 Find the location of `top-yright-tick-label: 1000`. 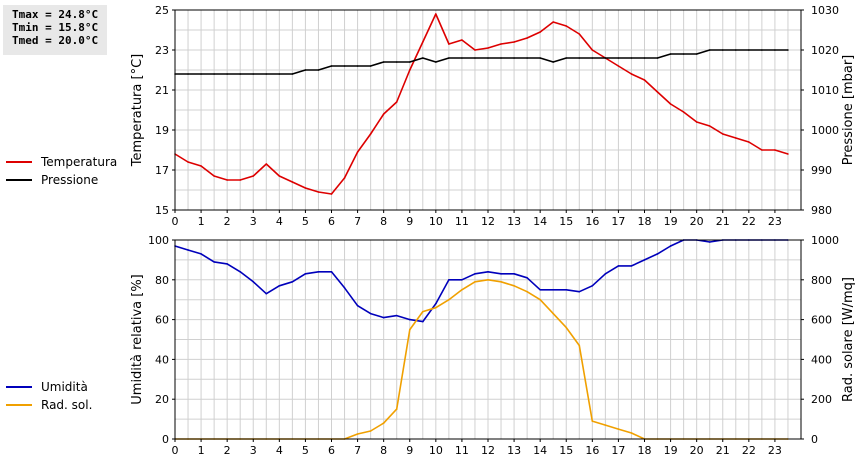

top-yright-tick-label: 1000 is located at coordinates (825, 130).